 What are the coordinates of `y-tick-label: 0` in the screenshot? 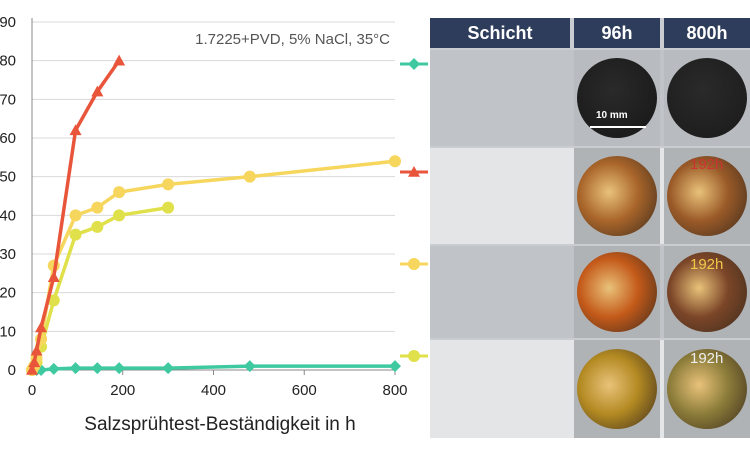 It's located at (12, 370).